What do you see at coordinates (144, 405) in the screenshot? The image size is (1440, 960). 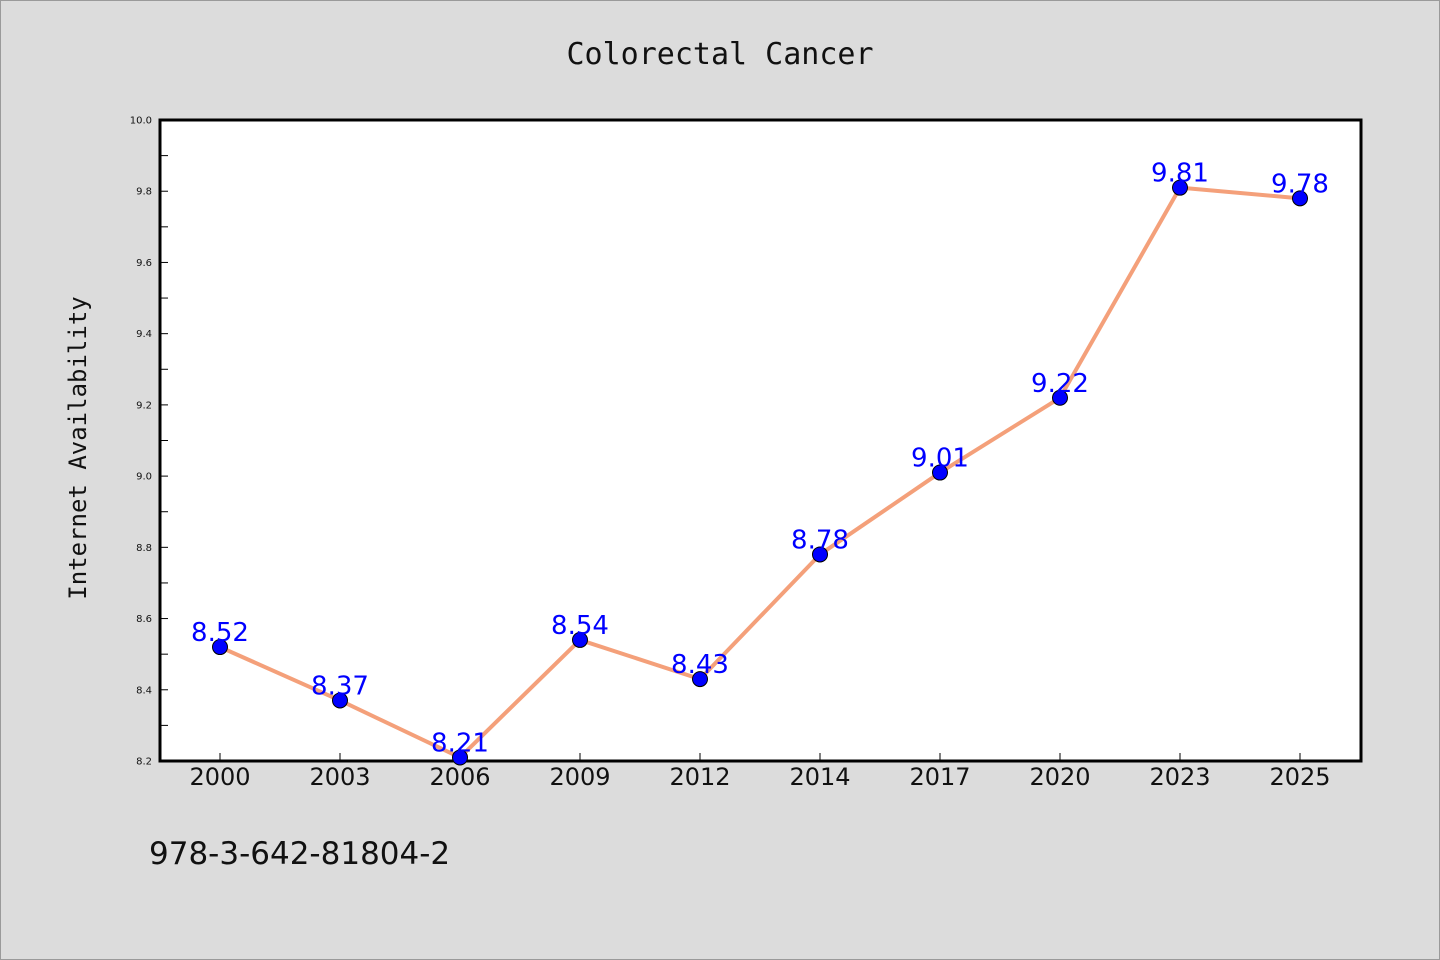 I see `y-tick-label: 9.2` at bounding box center [144, 405].